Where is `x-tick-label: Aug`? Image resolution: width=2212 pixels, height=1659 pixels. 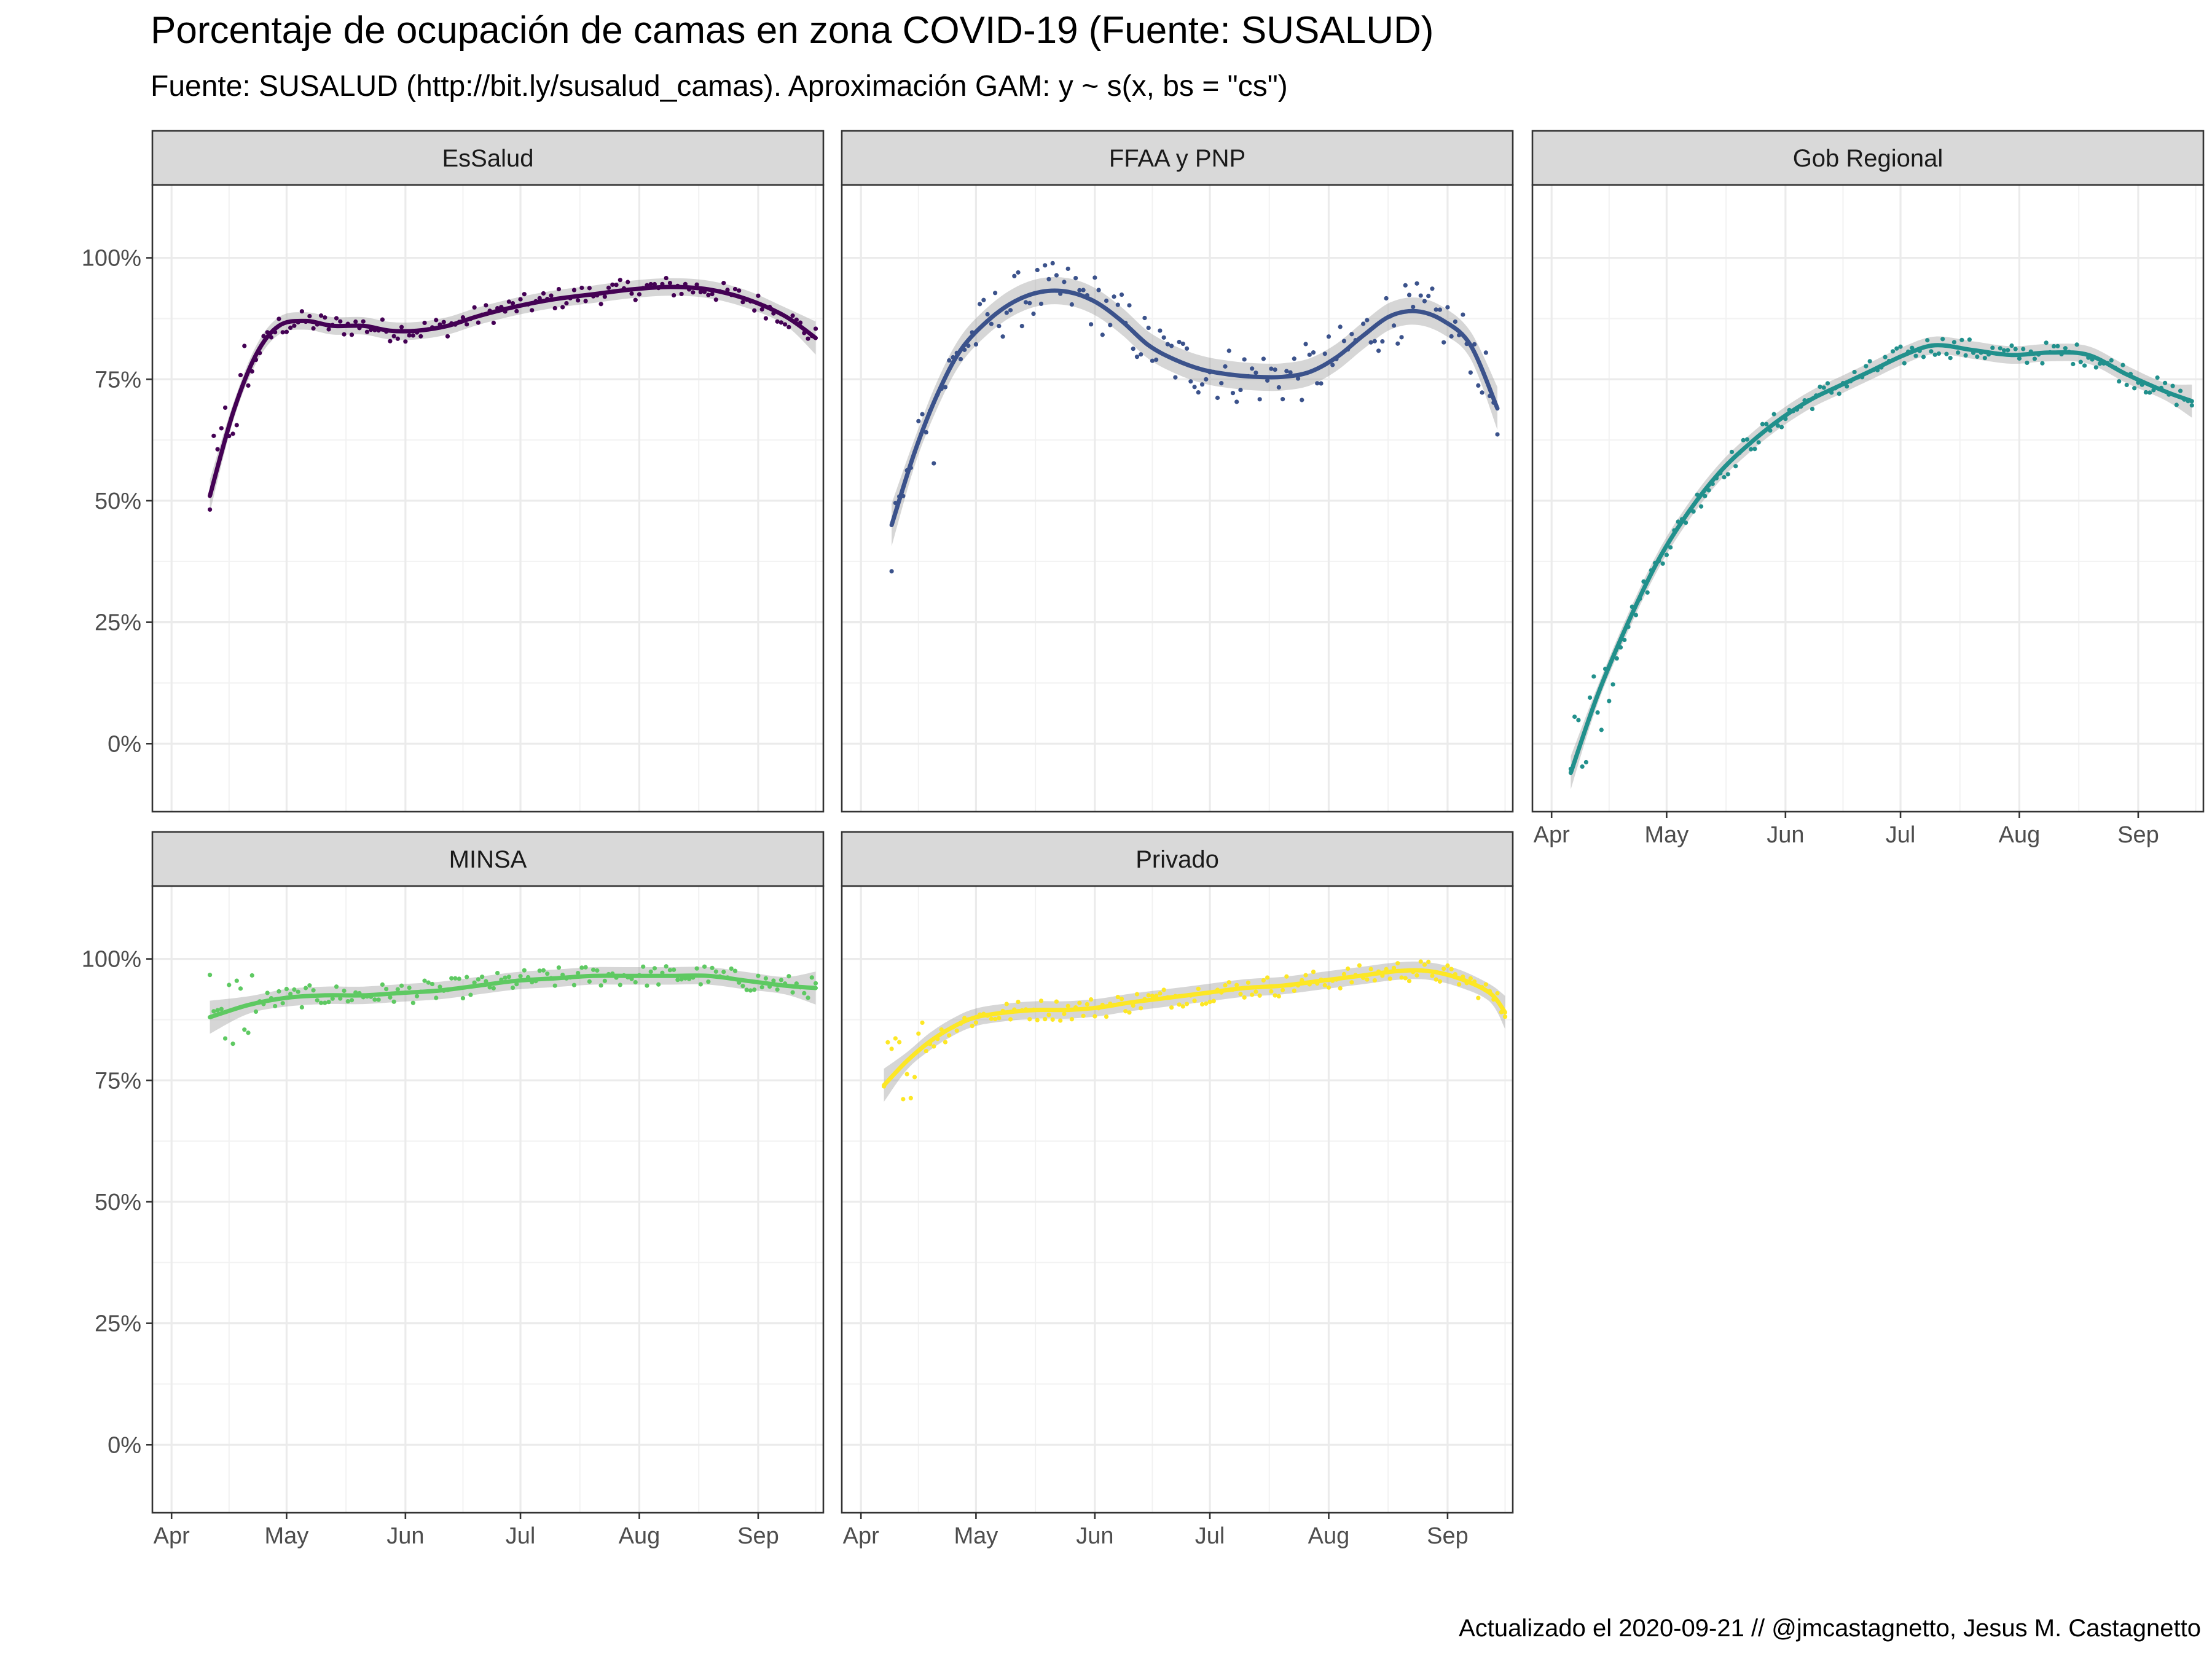
x-tick-label: Aug is located at coordinates (640, 1536).